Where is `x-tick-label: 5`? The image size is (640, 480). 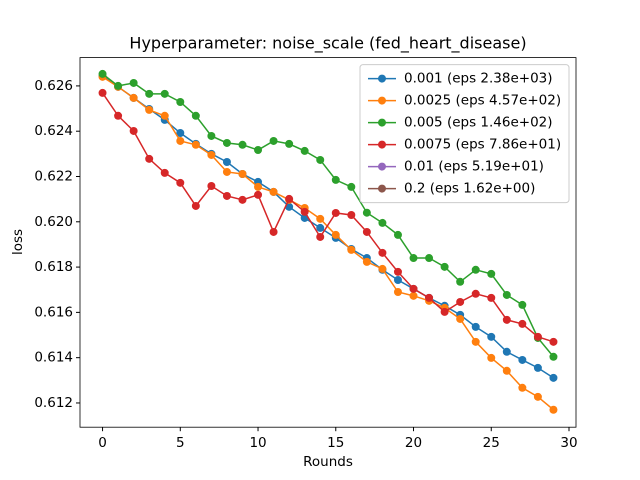 x-tick-label: 5 is located at coordinates (180, 443).